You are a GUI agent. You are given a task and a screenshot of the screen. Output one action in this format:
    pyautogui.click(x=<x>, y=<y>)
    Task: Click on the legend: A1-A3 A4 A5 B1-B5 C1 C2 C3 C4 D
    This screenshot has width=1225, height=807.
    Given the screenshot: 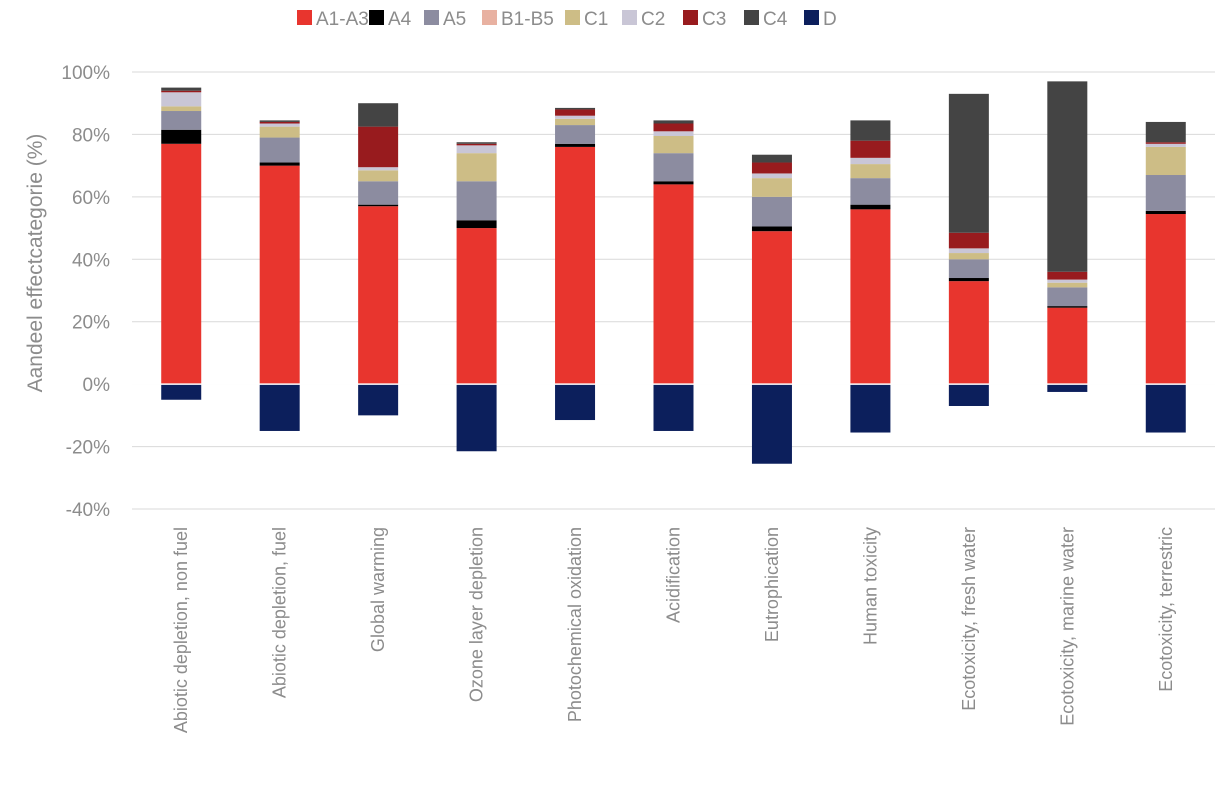 What is the action you would take?
    pyautogui.click(x=567, y=19)
    